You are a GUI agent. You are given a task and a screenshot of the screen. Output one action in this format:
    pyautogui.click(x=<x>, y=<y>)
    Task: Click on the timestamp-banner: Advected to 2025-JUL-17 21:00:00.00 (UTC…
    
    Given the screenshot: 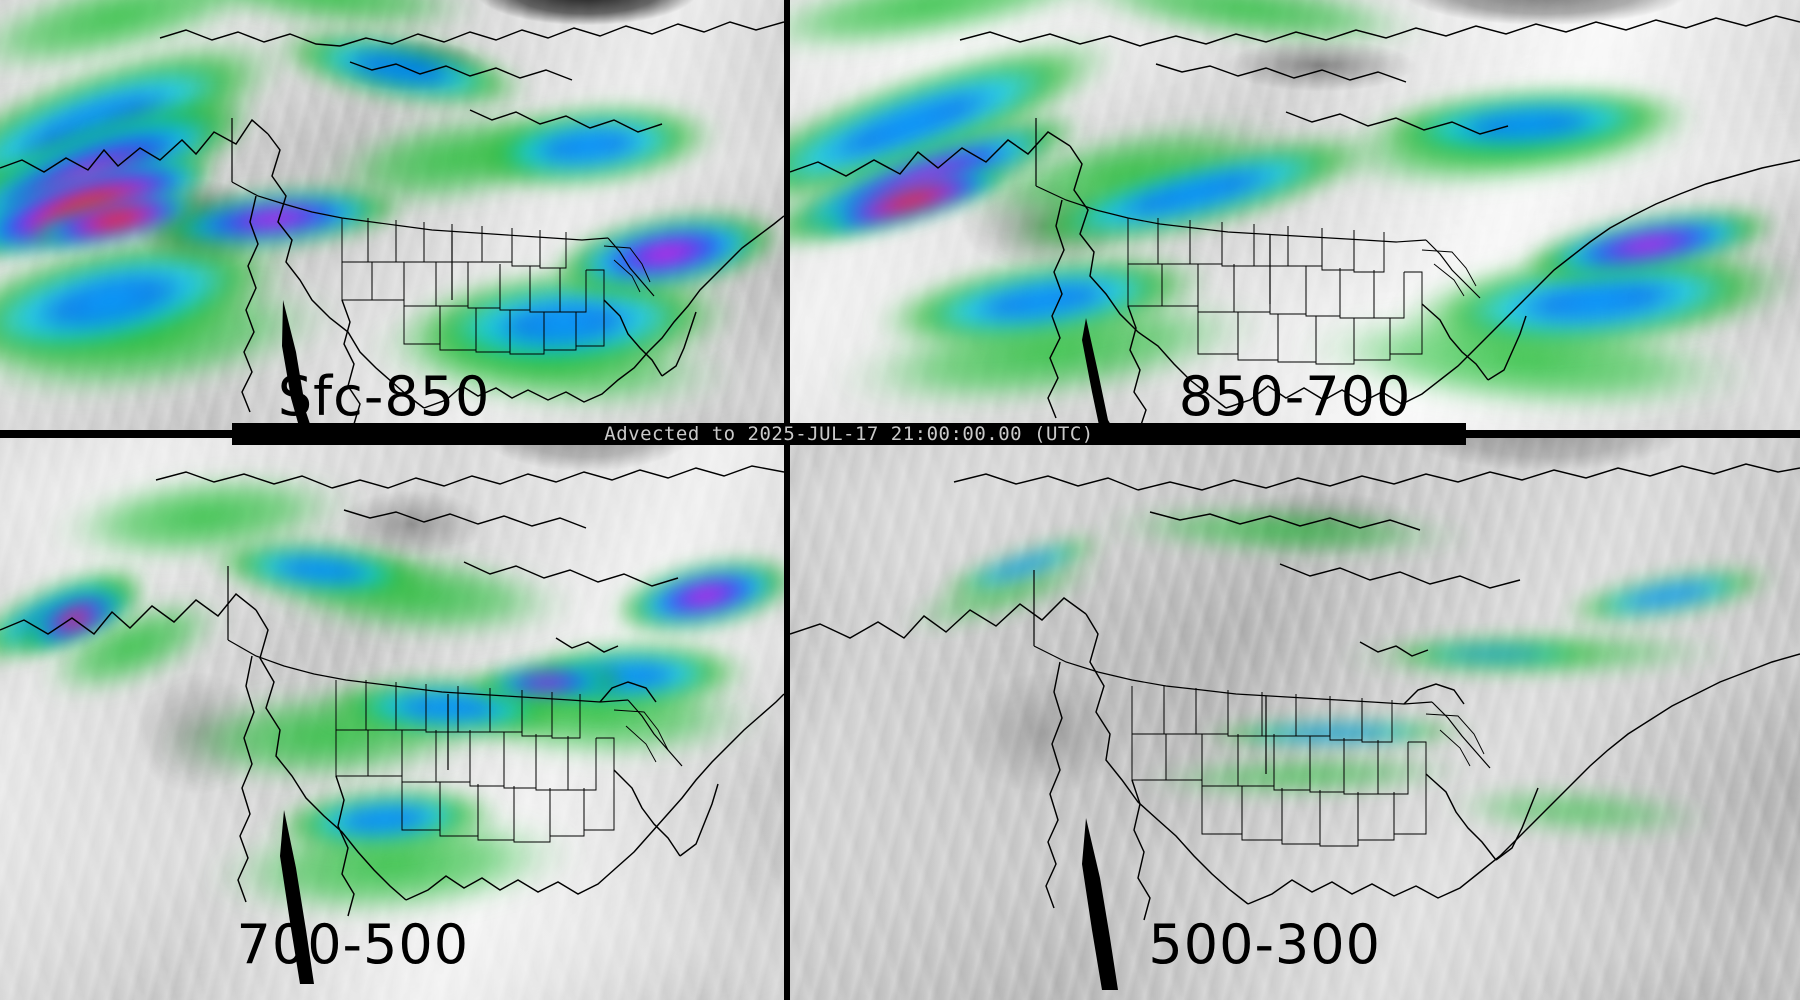 What is the action you would take?
    pyautogui.click(x=849, y=434)
    